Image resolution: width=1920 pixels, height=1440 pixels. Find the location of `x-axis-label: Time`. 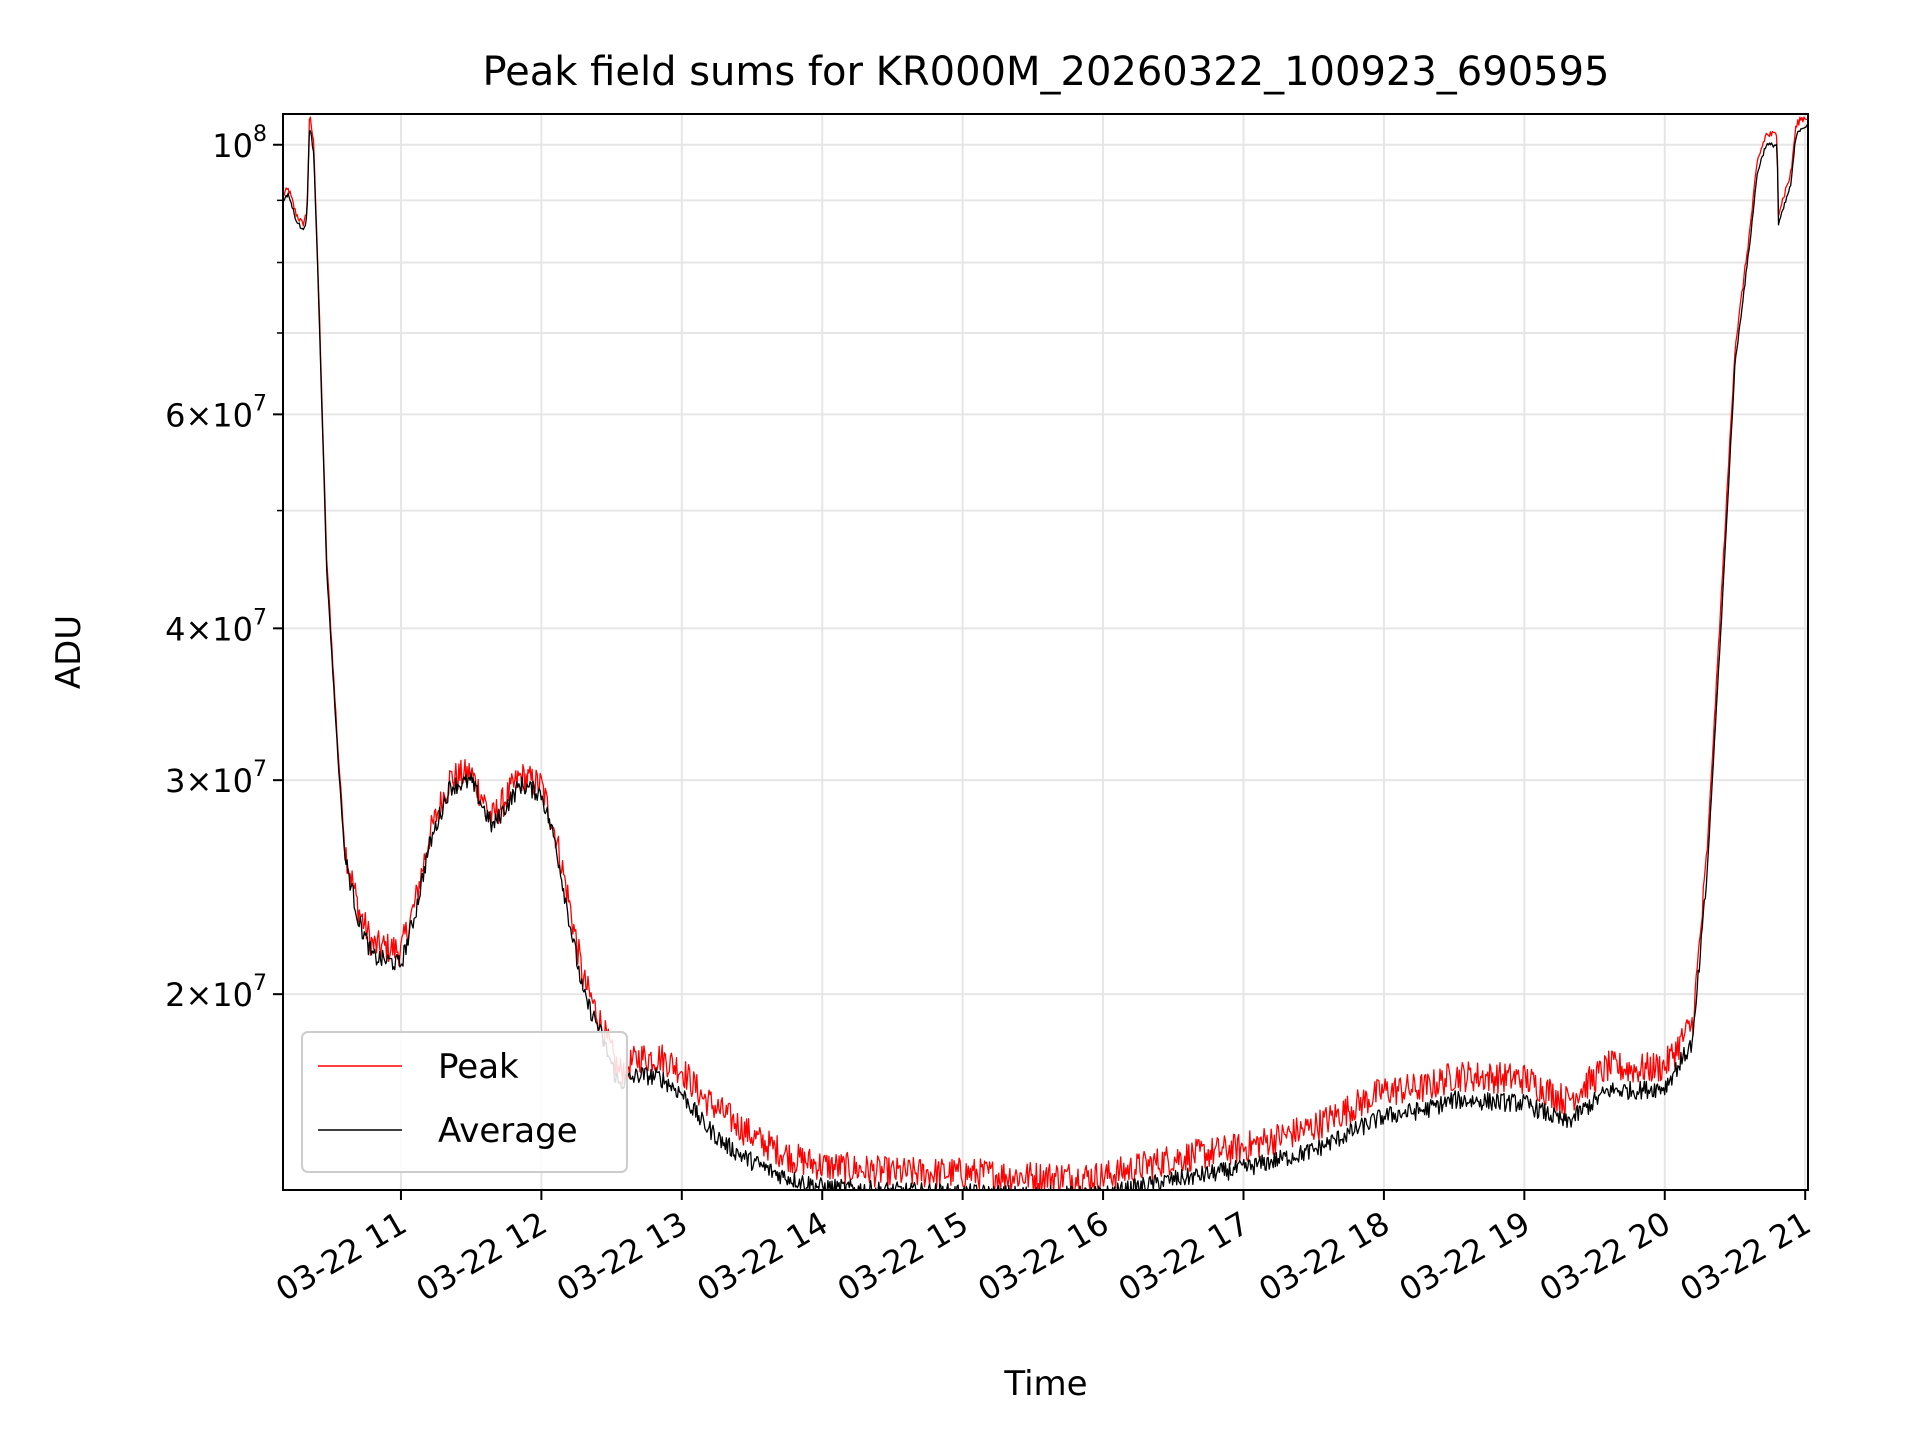

x-axis-label: Time is located at coordinates (1045, 1384).